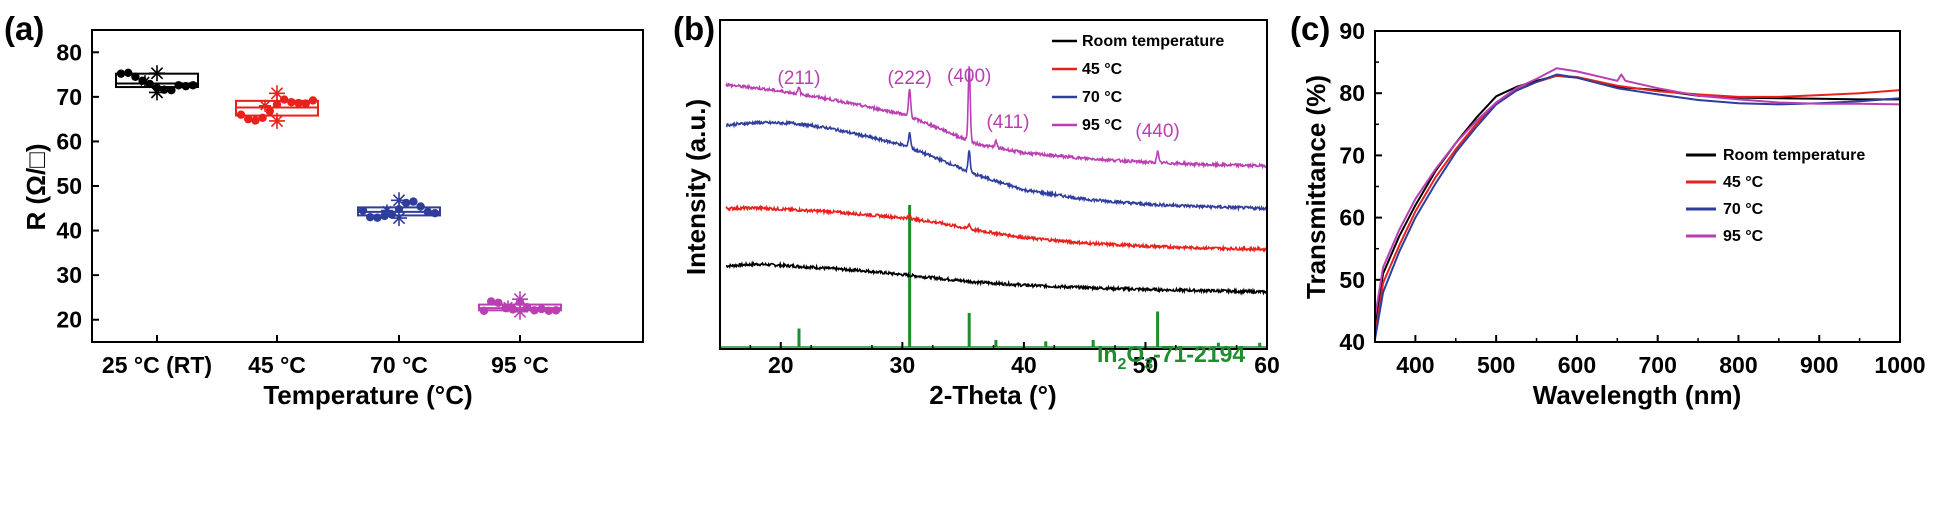 This screenshot has height=513, width=1940. What do you see at coordinates (909, 78) in the screenshot?
I see `peak-label-222: (222)` at bounding box center [909, 78].